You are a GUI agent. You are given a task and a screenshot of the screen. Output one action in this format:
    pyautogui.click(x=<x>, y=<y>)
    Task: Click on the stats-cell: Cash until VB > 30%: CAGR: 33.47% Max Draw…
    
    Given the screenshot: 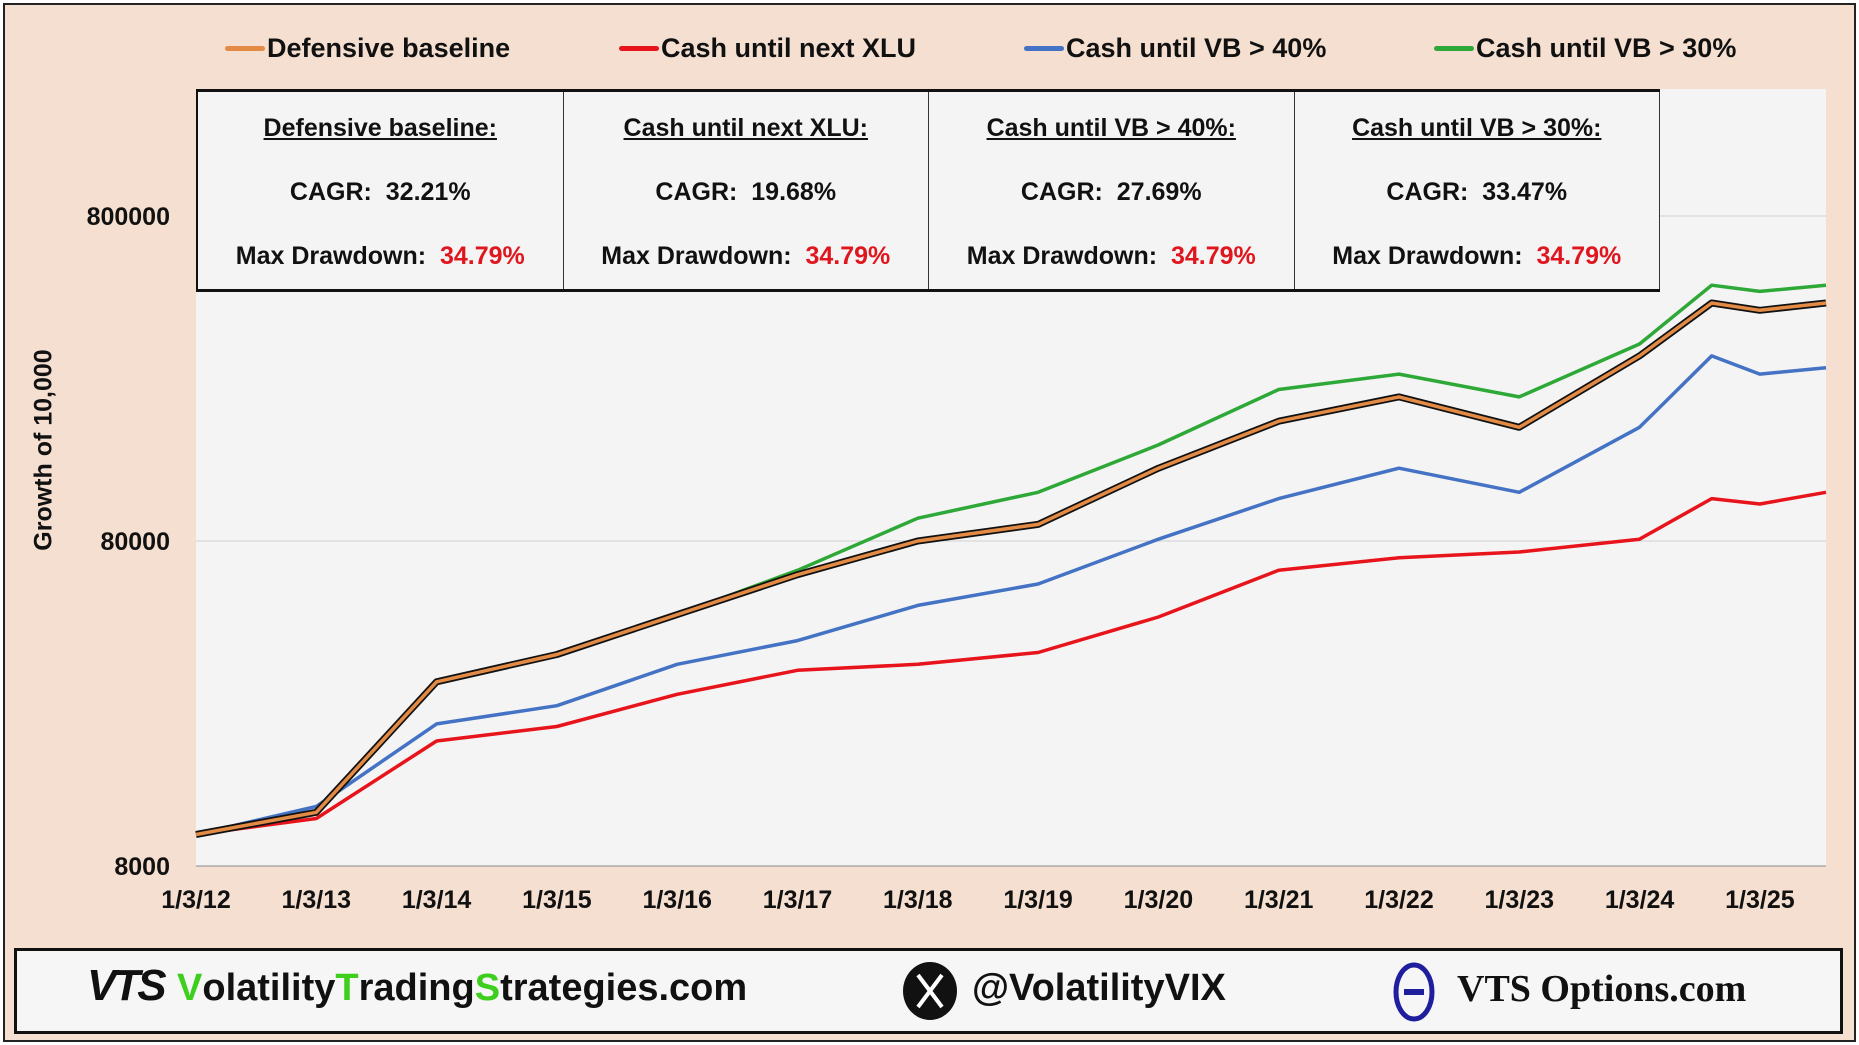 What is the action you would take?
    pyautogui.click(x=1477, y=190)
    